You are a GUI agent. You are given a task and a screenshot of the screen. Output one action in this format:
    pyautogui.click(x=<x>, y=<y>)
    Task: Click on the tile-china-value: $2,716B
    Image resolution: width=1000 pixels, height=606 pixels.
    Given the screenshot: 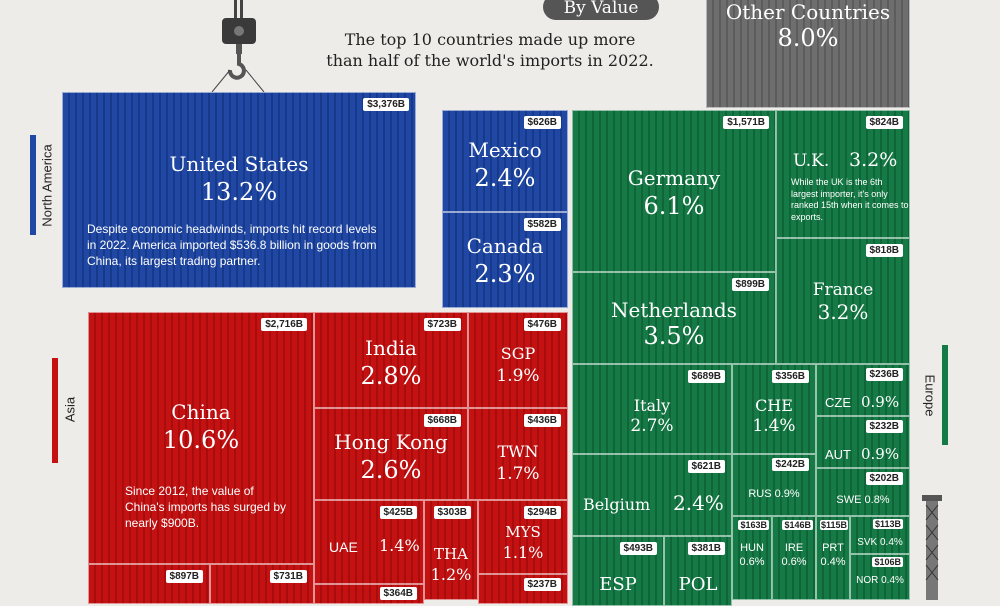 What is the action you would take?
    pyautogui.click(x=284, y=324)
    